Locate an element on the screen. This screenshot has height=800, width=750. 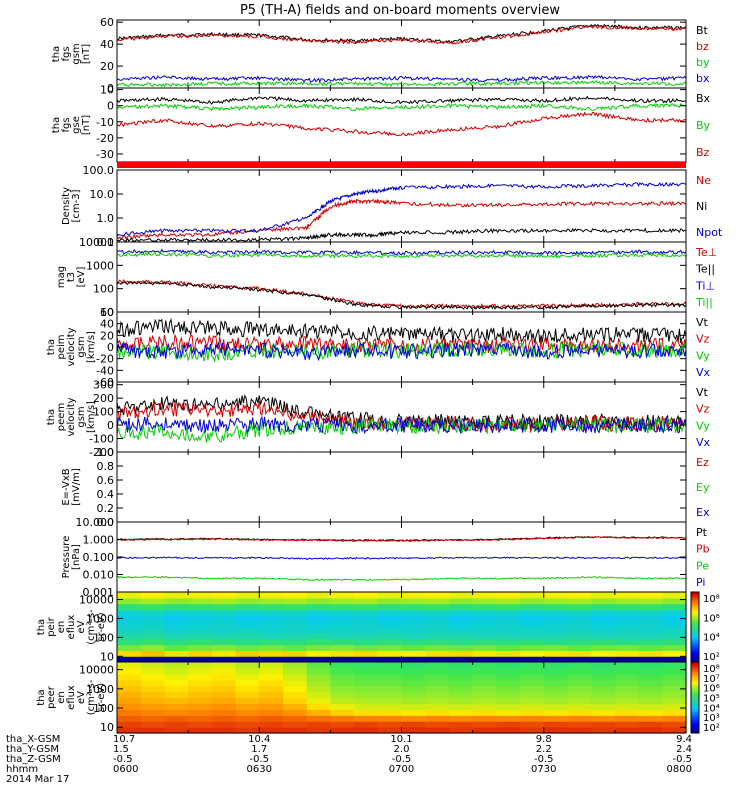
legend-label-peem-3: Vx is located at coordinates (703, 442).